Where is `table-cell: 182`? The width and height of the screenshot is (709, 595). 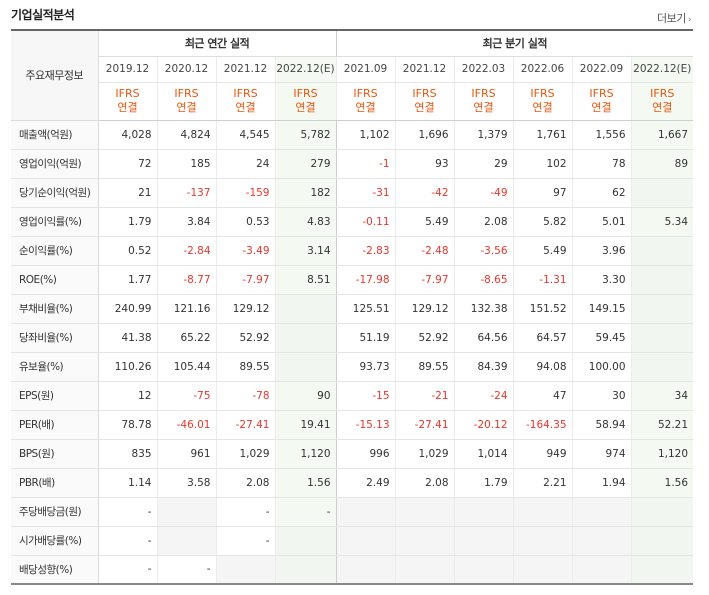
table-cell: 182 is located at coordinates (305, 193).